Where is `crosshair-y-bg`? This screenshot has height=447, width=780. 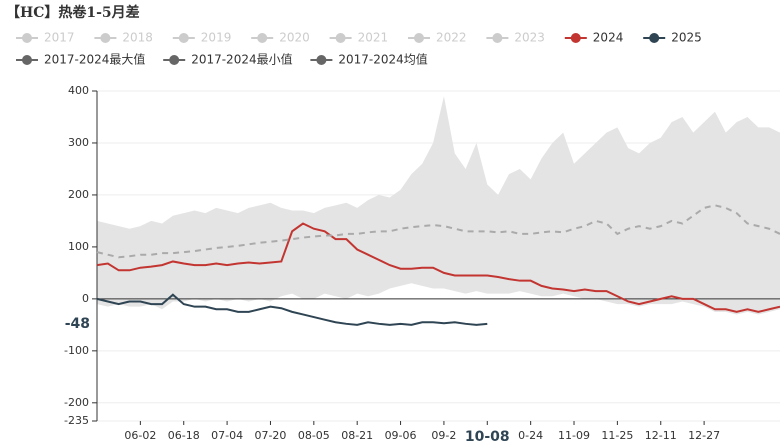 crosshair-y-bg is located at coordinates (77, 323).